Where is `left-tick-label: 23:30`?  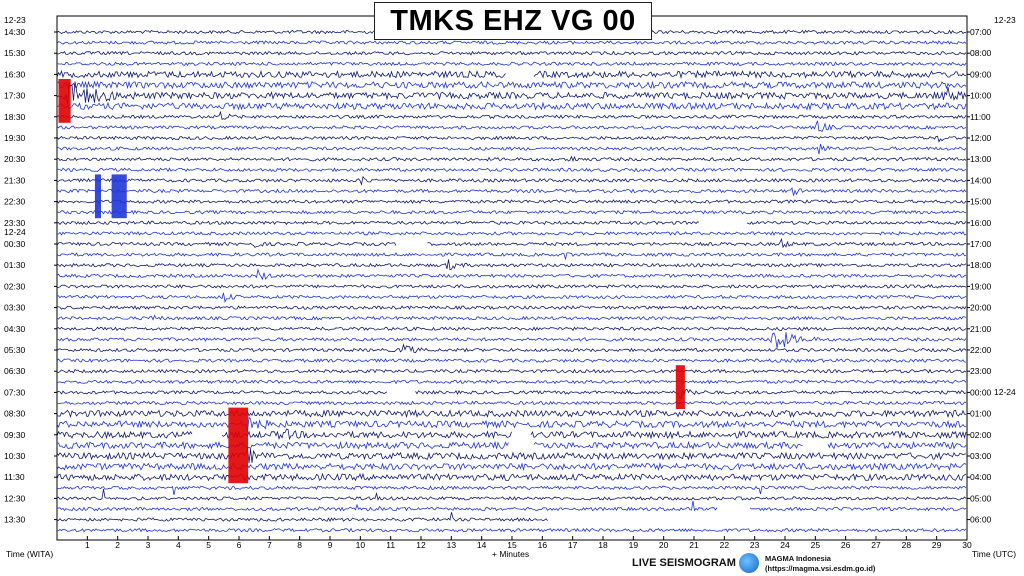
left-tick-label: 23:30 is located at coordinates (15, 223).